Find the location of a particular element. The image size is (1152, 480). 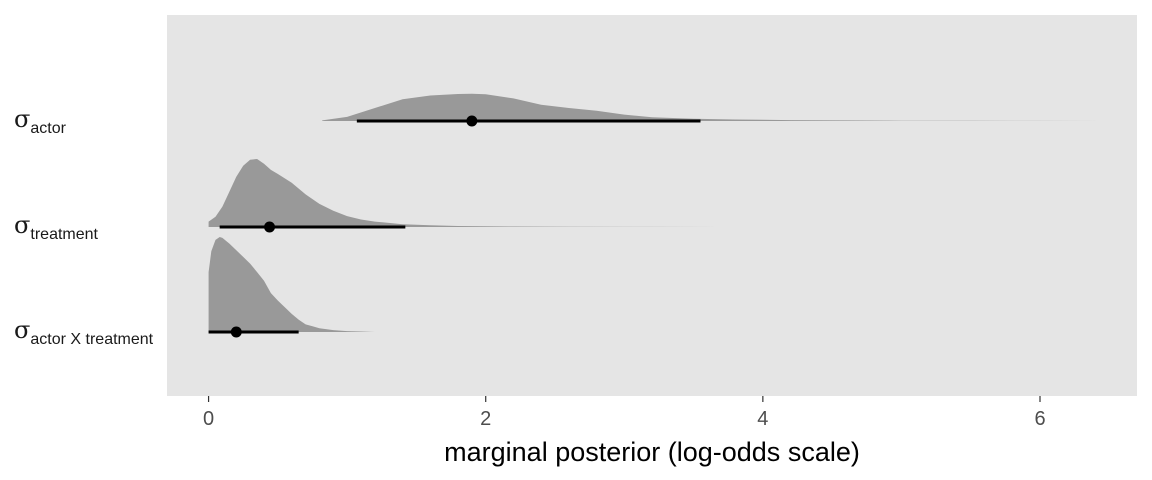

x-tick-label-2: 2 is located at coordinates (485, 419).